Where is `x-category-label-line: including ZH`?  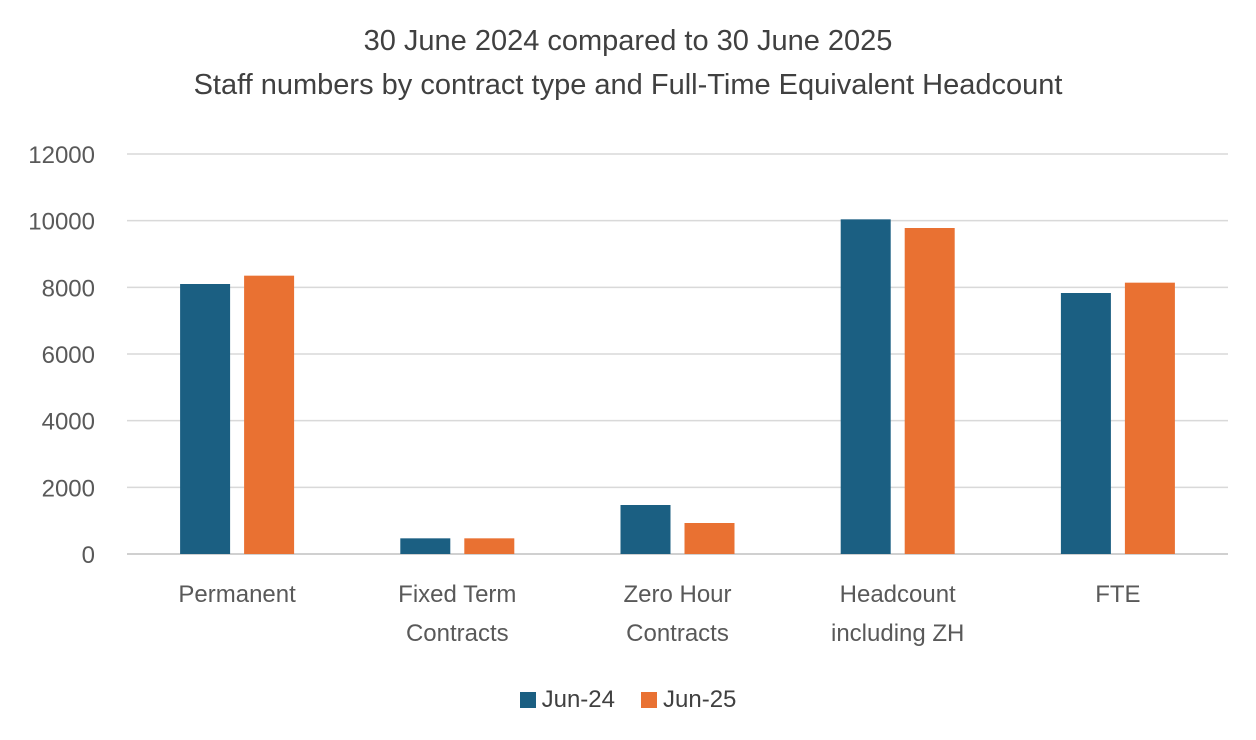 x-category-label-line: including ZH is located at coordinates (897, 633).